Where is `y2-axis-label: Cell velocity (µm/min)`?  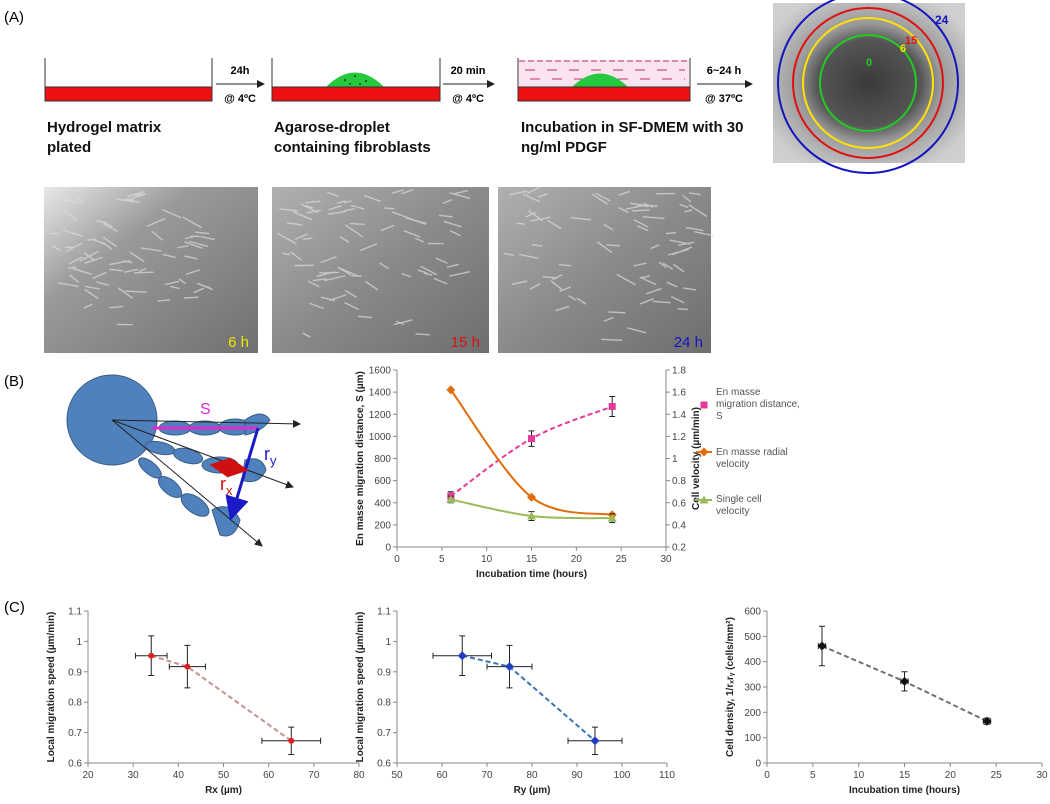 y2-axis-label: Cell velocity (µm/min) is located at coordinates (696, 458).